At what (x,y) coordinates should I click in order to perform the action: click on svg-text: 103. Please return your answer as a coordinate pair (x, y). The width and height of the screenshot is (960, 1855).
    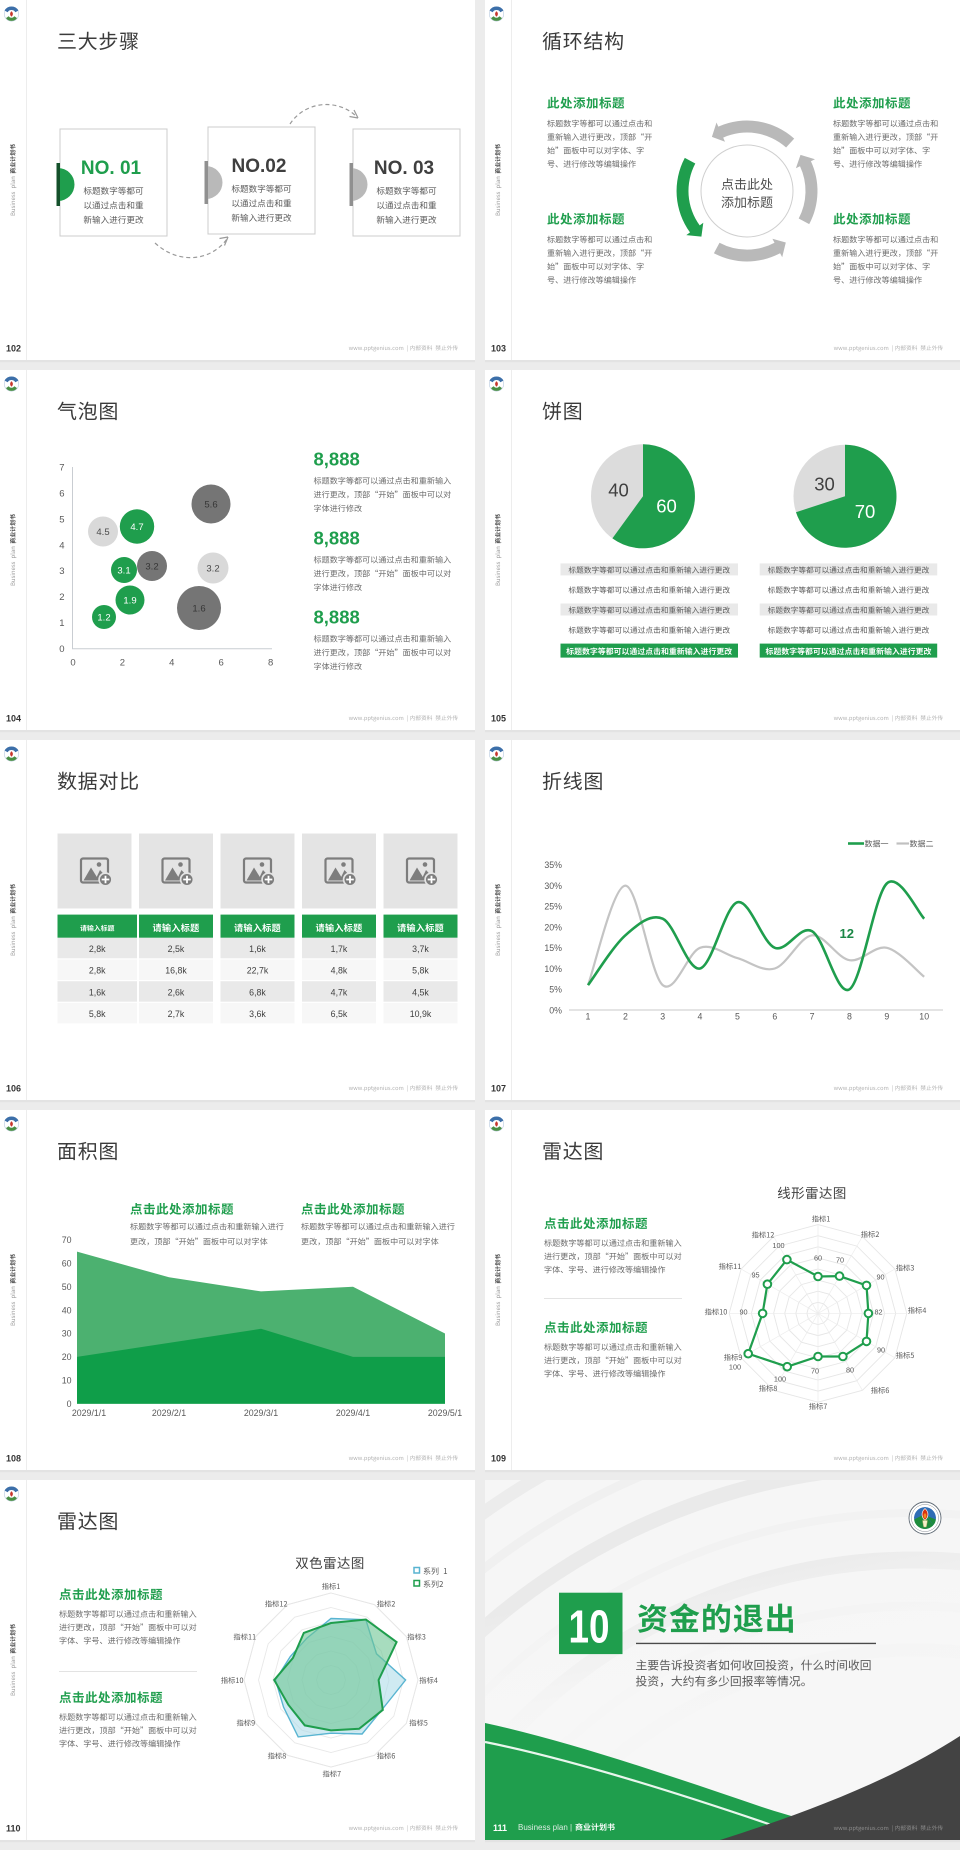
    Looking at the image, I should click on (498, 349).